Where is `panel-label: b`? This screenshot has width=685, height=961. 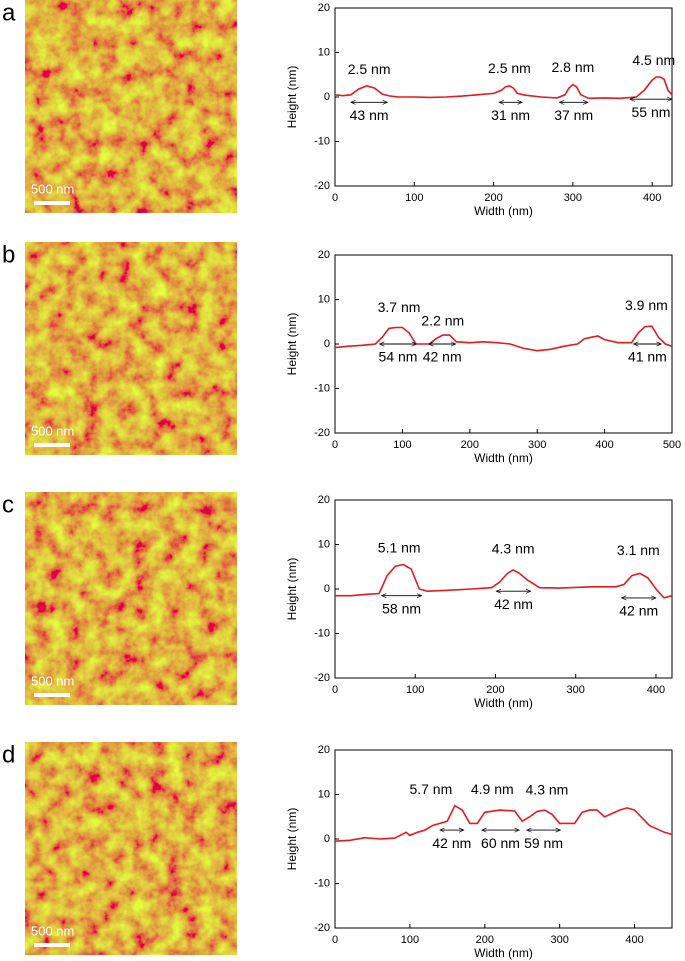
panel-label: b is located at coordinates (8, 254).